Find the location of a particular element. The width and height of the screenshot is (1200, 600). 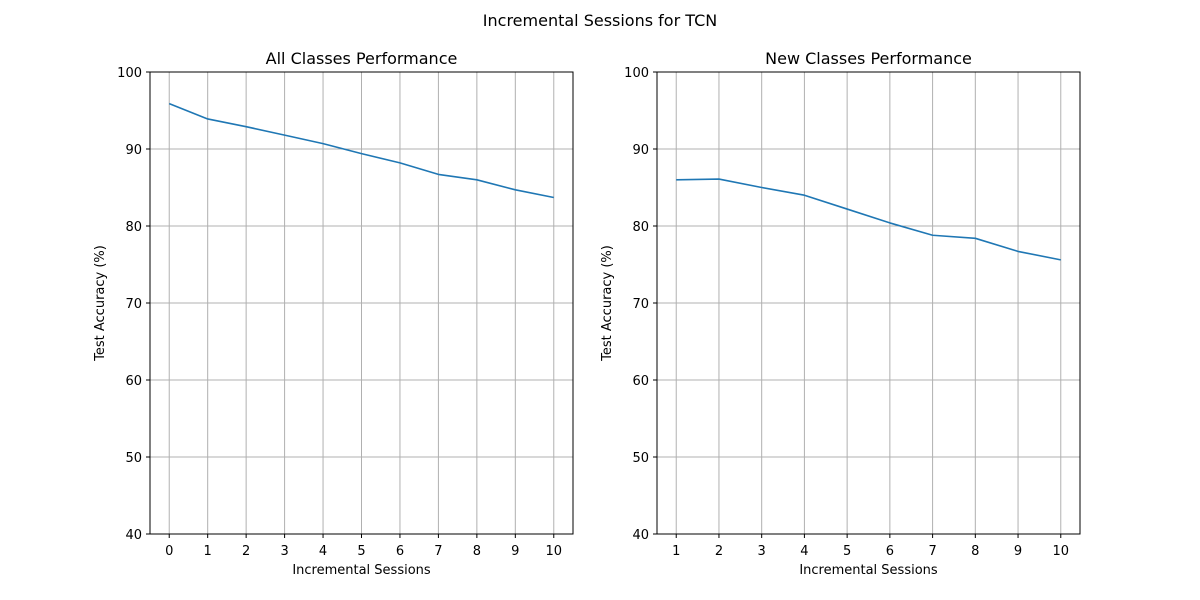

subplot-title: All Classes Performance is located at coordinates (362, 58).